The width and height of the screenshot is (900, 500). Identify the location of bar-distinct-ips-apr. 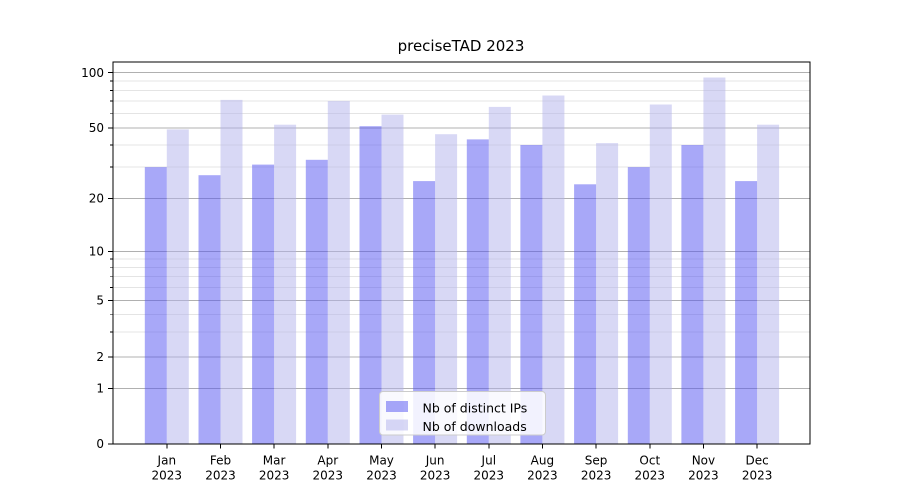
(316, 302).